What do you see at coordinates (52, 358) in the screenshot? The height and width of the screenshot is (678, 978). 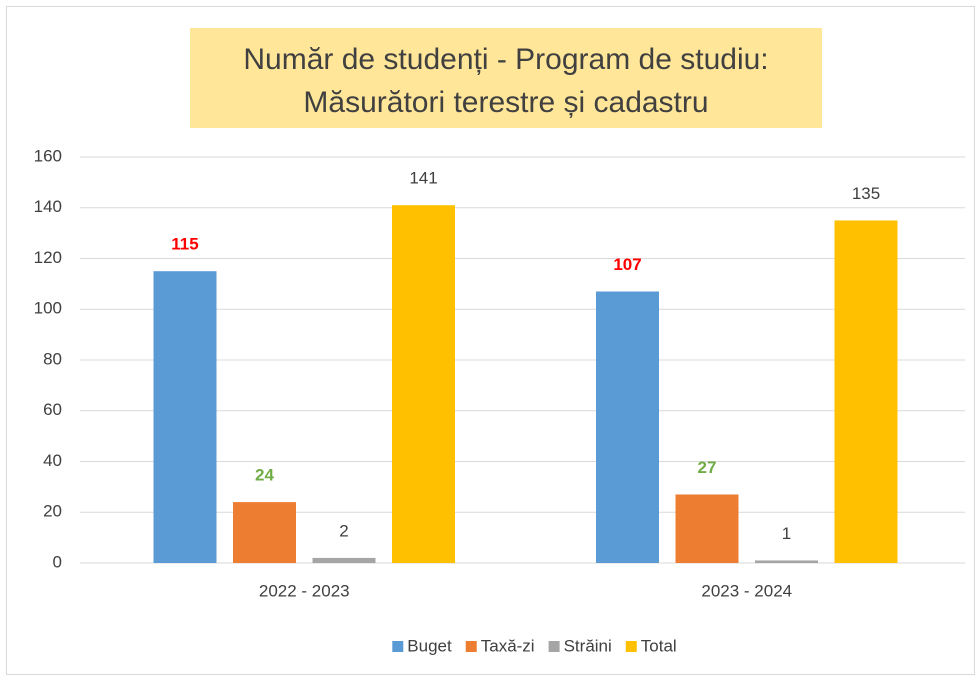 I see `y-tick-label: 80` at bounding box center [52, 358].